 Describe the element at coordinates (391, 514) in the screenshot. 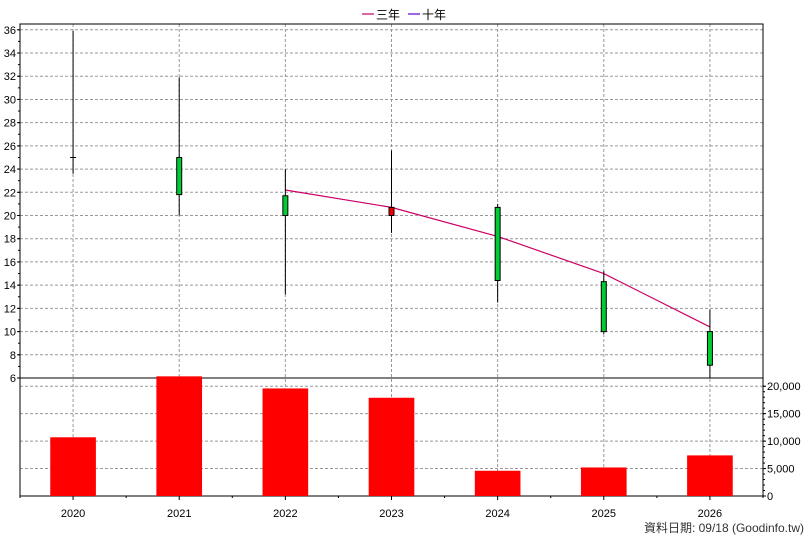

I see `x-tick-label: 2023` at that location.